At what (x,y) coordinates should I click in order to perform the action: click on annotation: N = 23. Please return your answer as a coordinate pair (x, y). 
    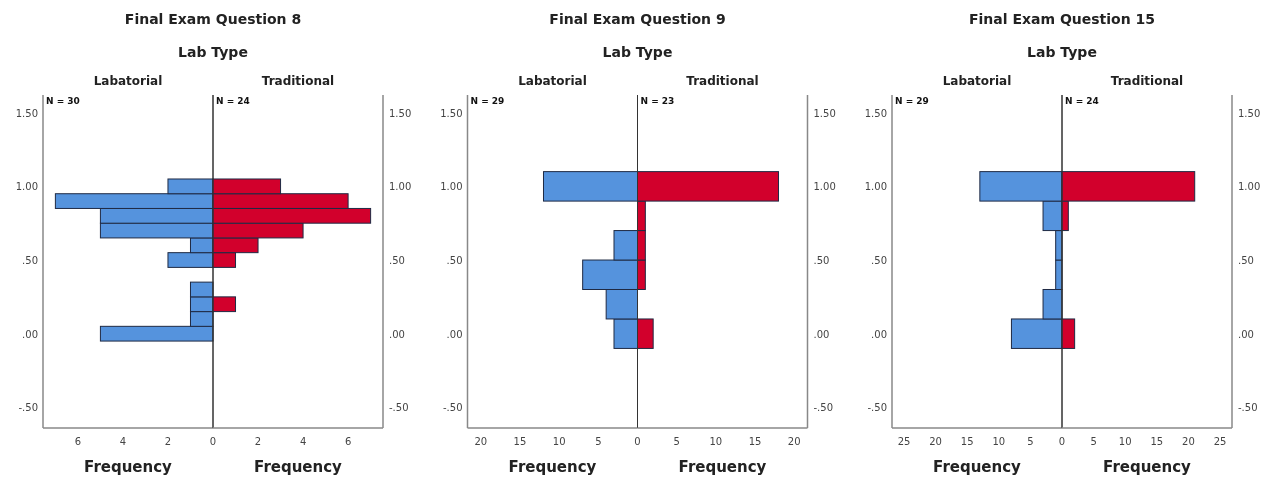
    Looking at the image, I should click on (657, 101).